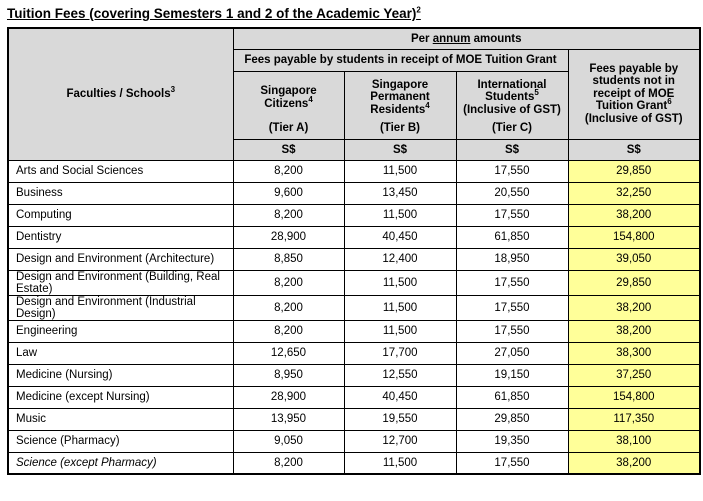 The image size is (703, 501). What do you see at coordinates (512, 375) in the screenshot?
I see `tier-c-fee-cell: 19,150` at bounding box center [512, 375].